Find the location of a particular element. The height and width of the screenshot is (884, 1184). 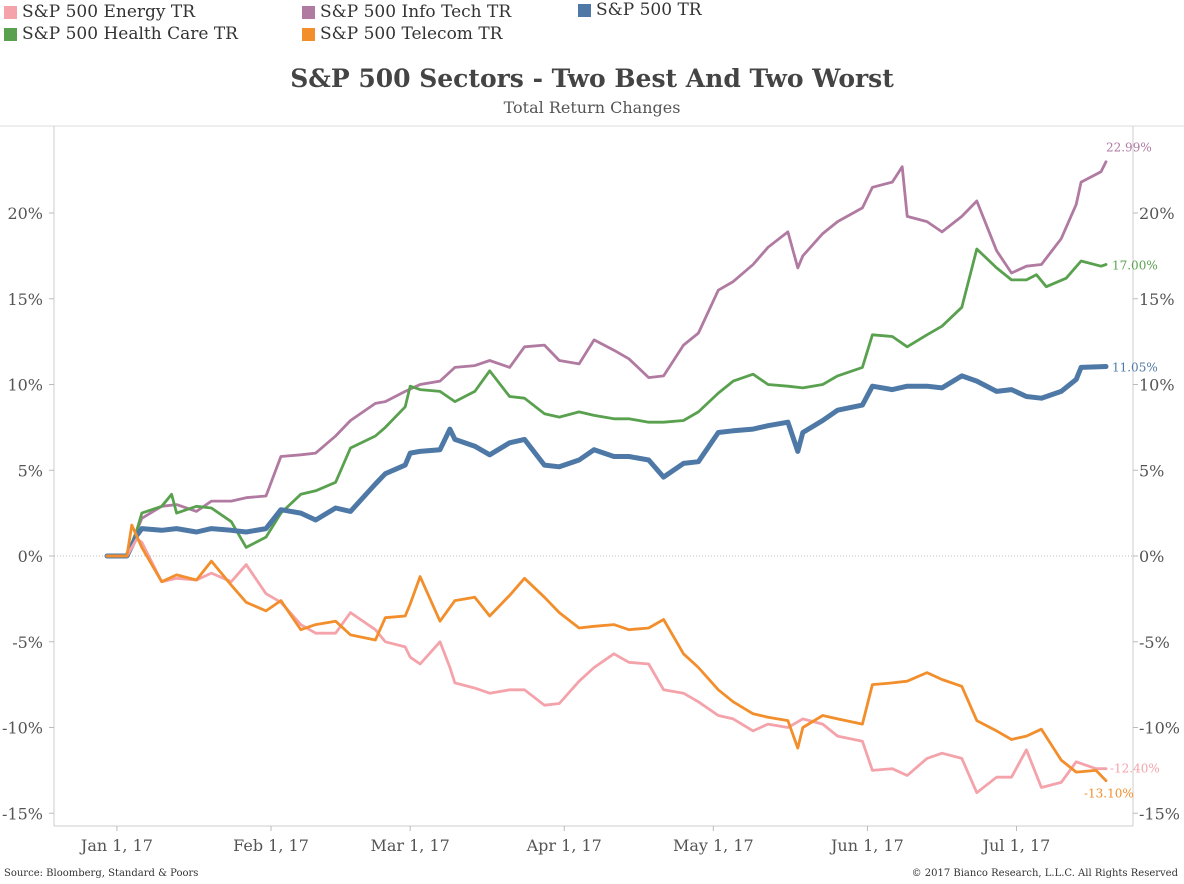

y-tick-label-left: 10% is located at coordinates (25, 385).